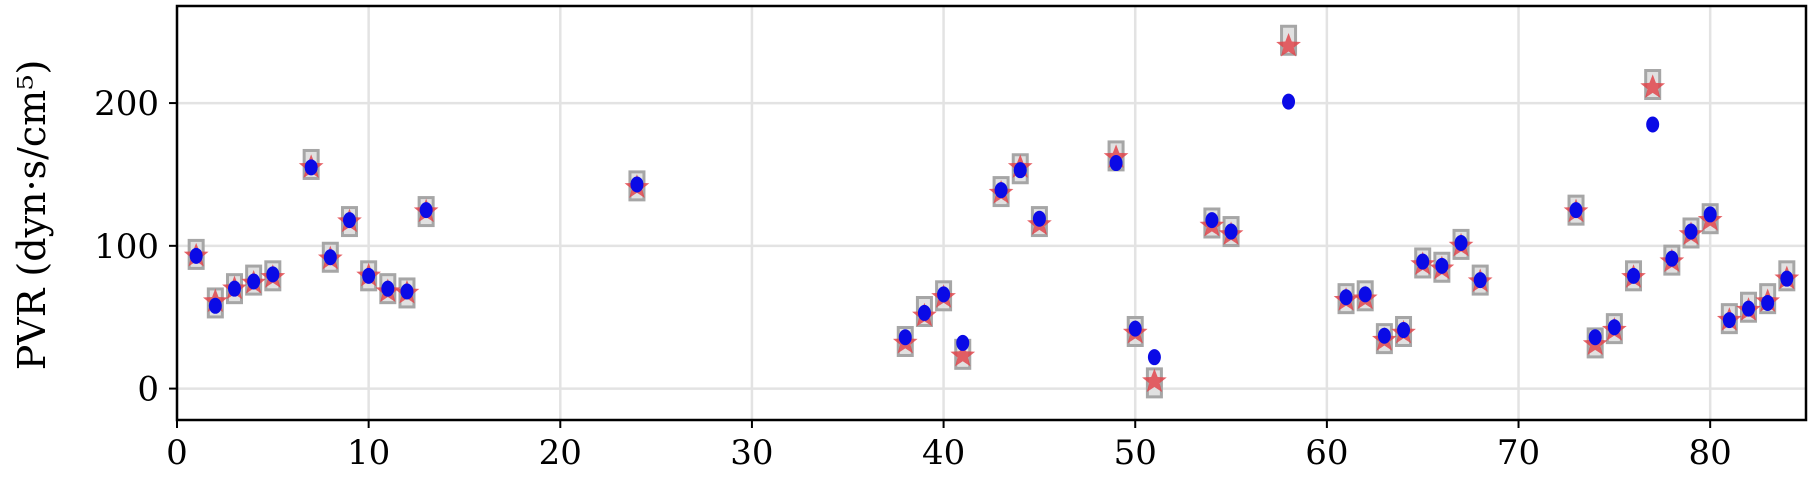 The height and width of the screenshot is (497, 1811). I want to click on x-tick-label: 70, so click(1518, 453).